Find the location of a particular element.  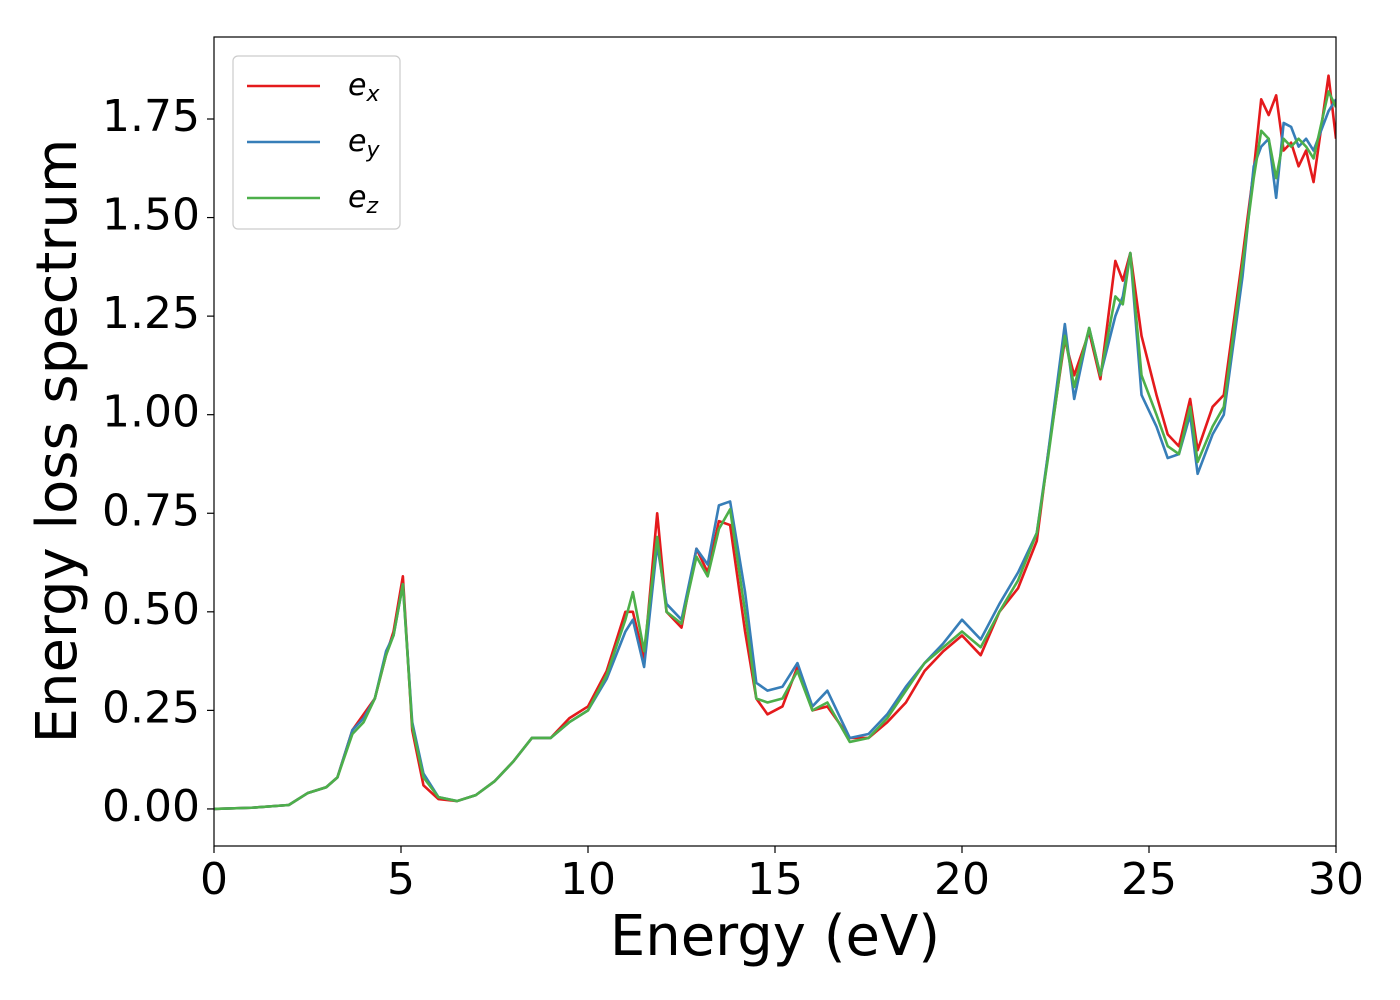

y-axis-label: Energy loss spectrum is located at coordinates (57, 441).